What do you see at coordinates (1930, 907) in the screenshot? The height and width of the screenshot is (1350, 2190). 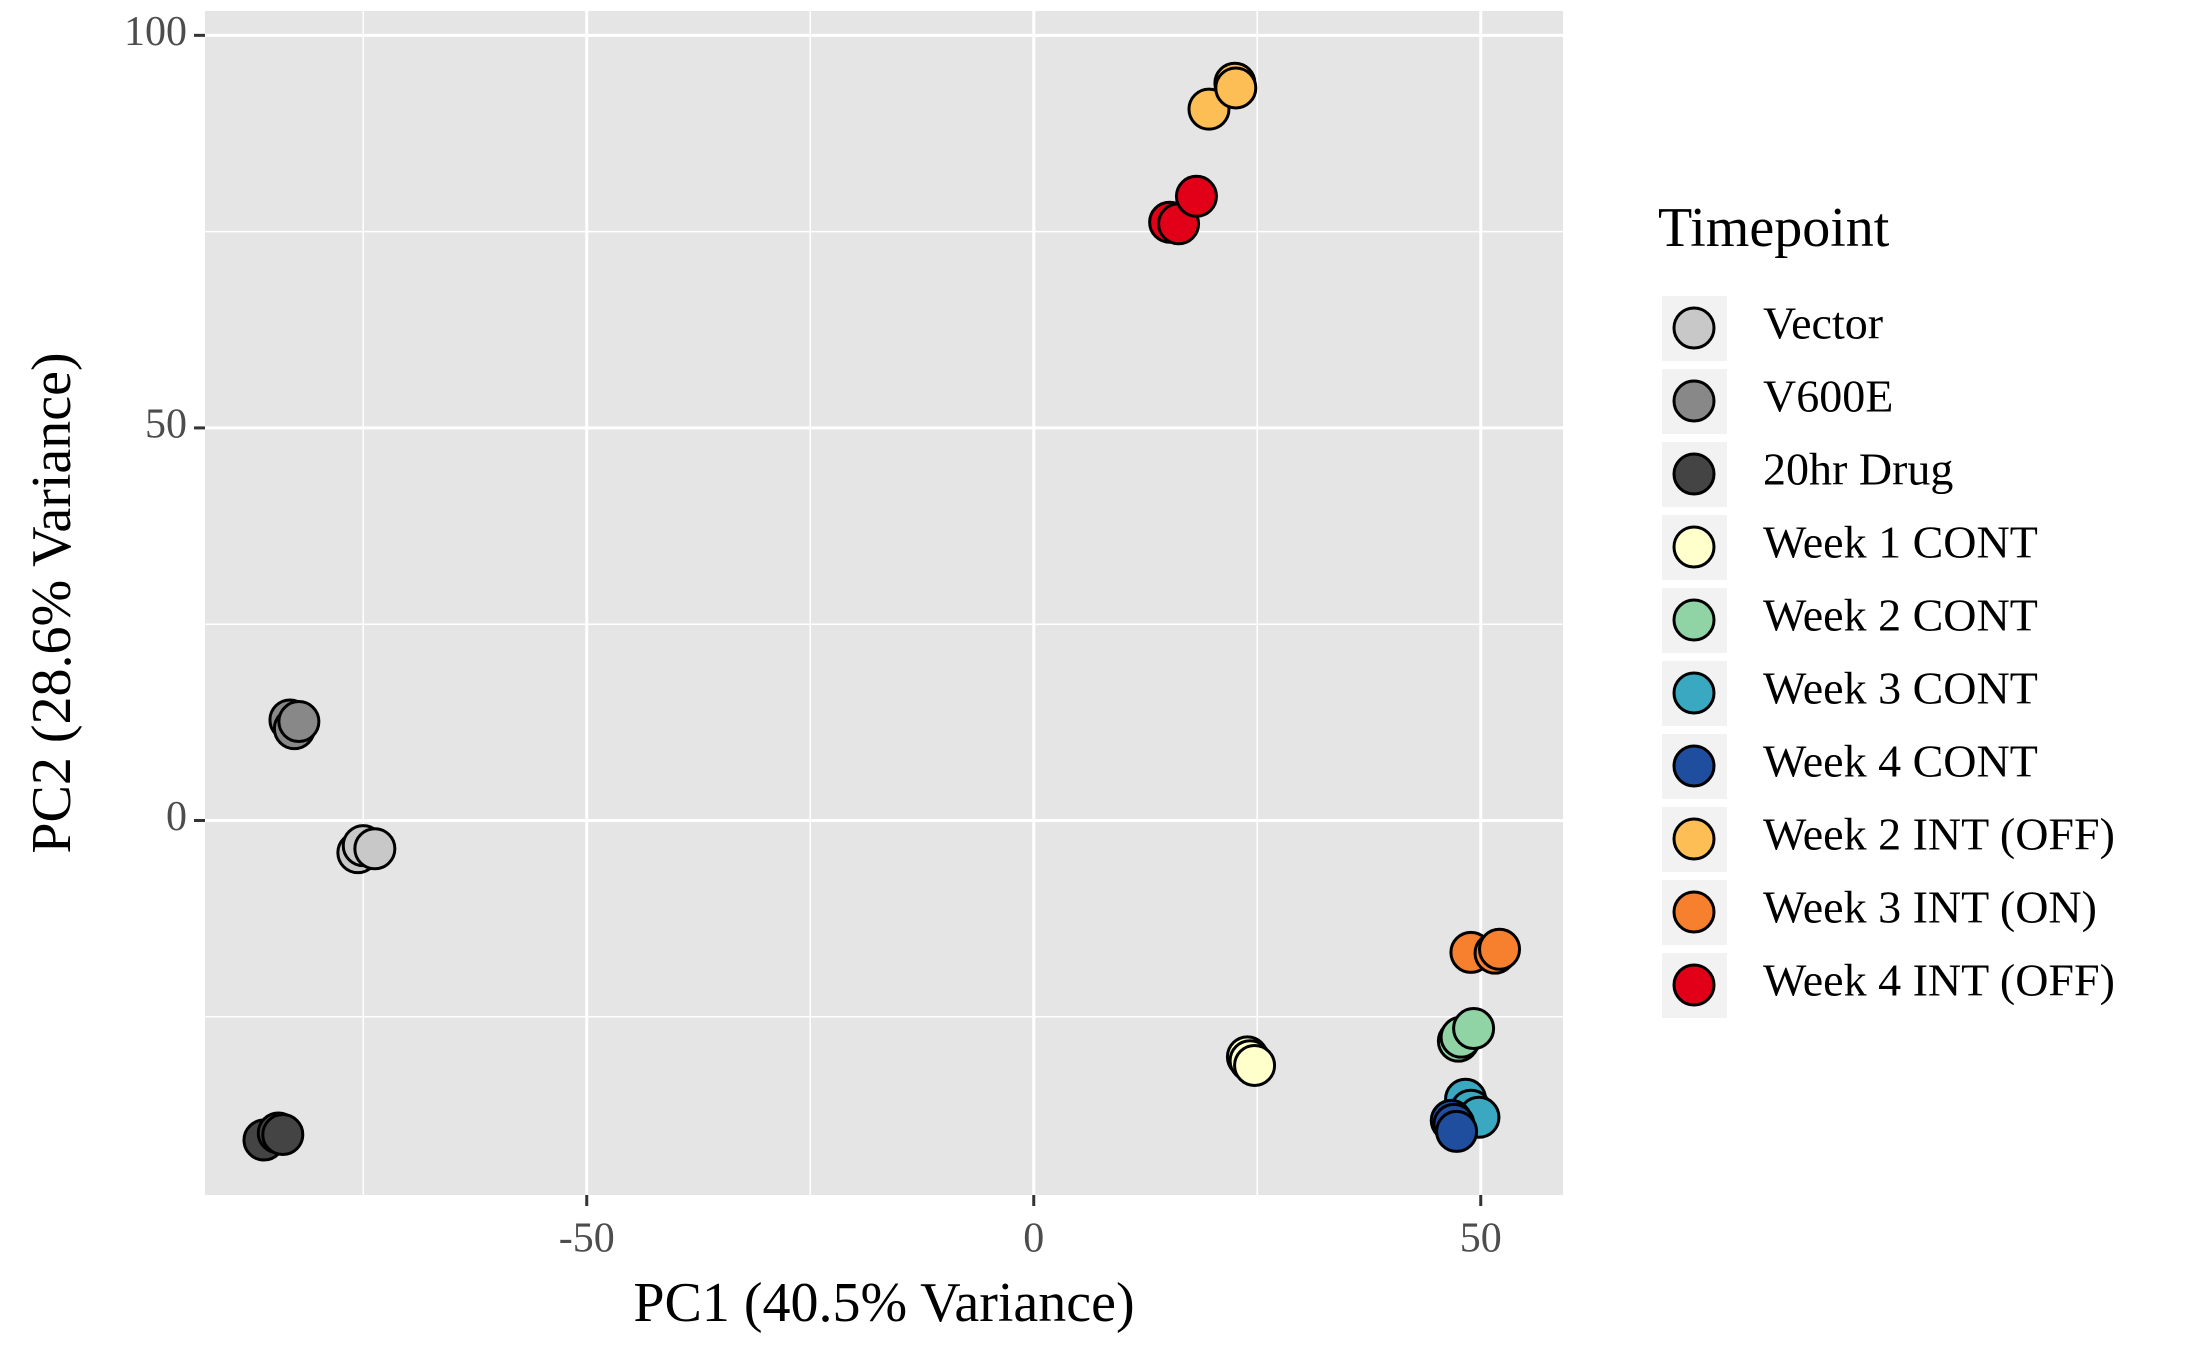 I see `legend-label: Week 3 INT (ON)` at bounding box center [1930, 907].